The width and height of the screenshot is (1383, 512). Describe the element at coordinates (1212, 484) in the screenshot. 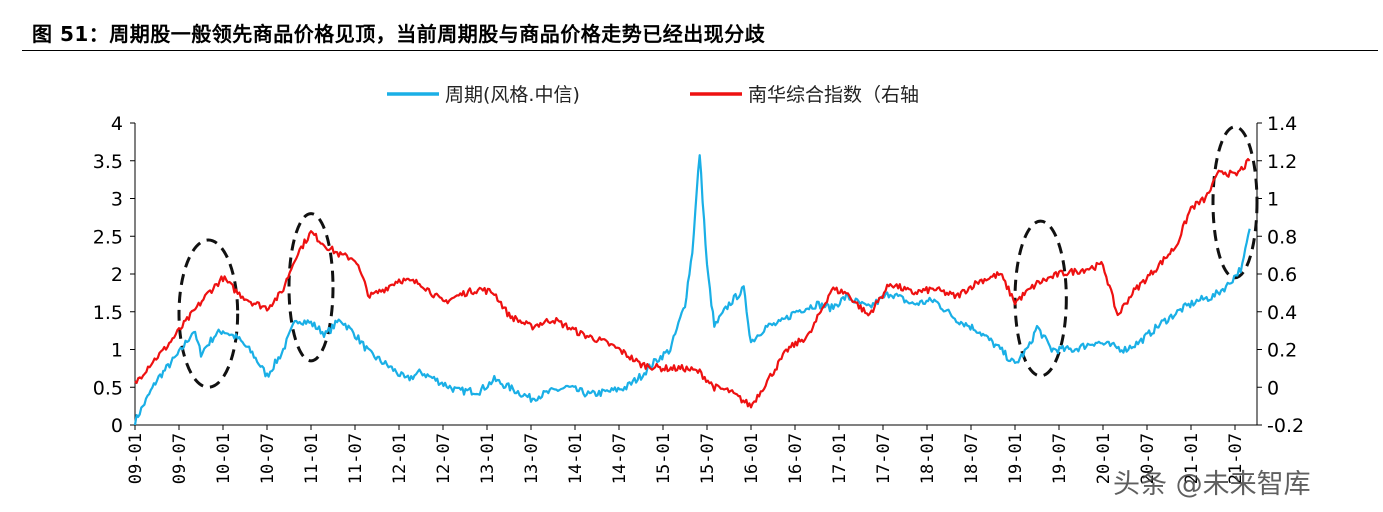

I see `watermark: 头条 @未来智库` at that location.